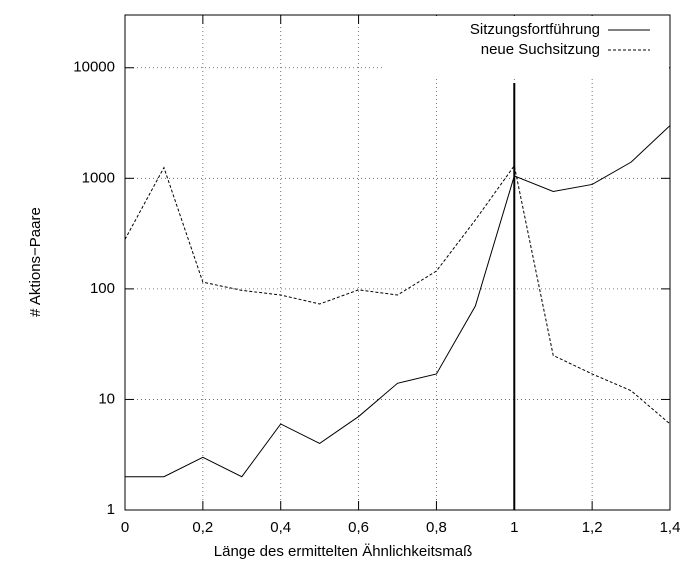  Describe the element at coordinates (436, 527) in the screenshot. I see `x-tick-label: 0,8` at that location.